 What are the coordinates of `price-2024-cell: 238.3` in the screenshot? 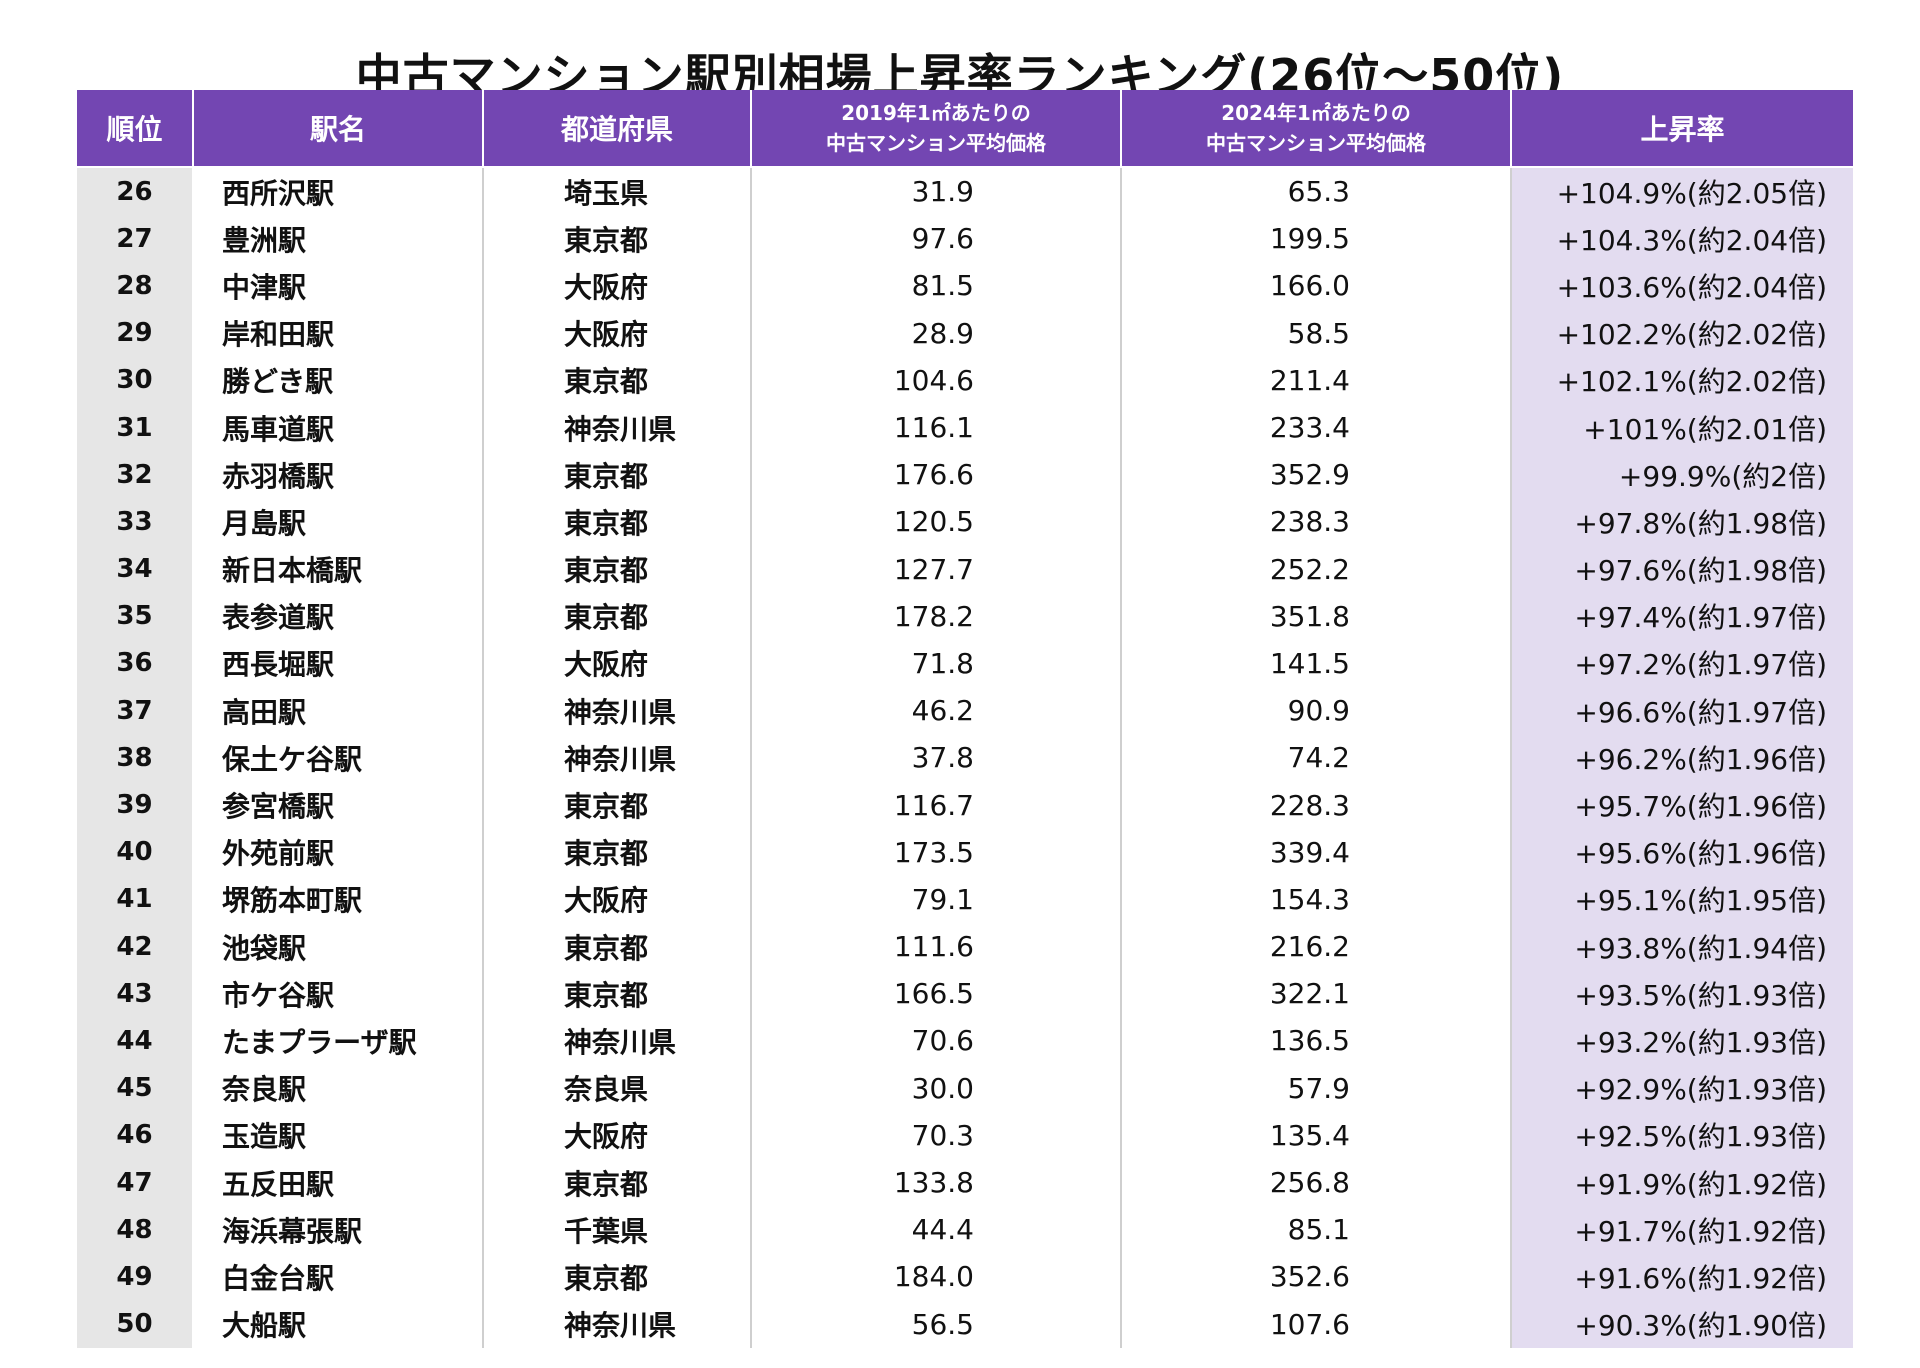 It's located at (1316, 522).